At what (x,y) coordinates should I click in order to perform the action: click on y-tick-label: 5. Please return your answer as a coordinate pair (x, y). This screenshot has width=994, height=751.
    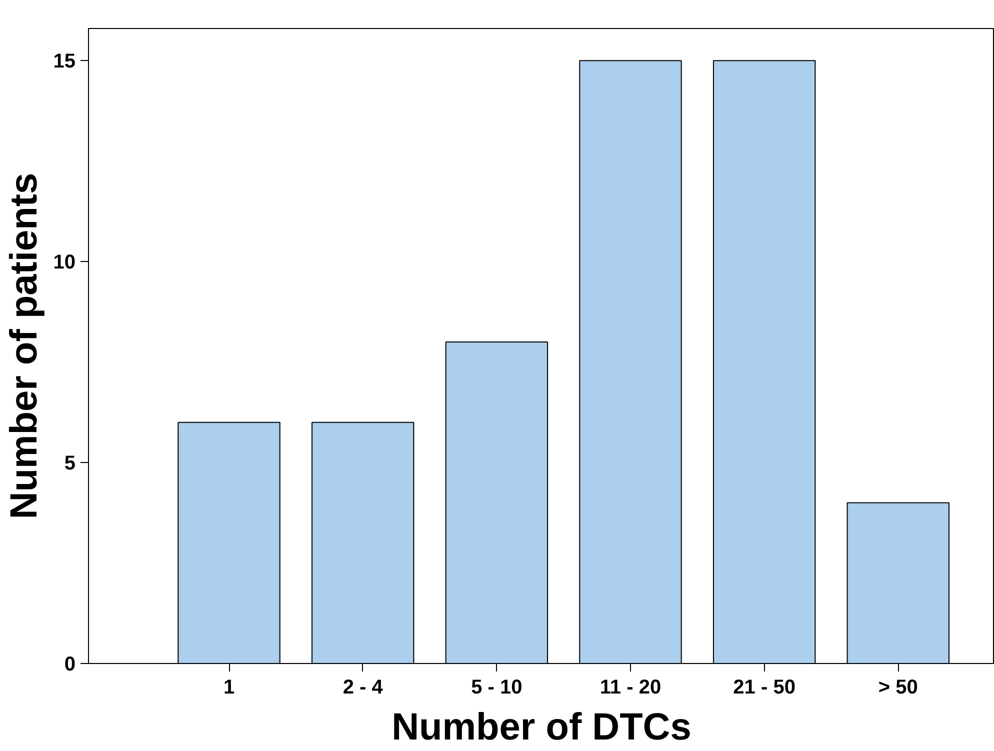
    Looking at the image, I should click on (70, 463).